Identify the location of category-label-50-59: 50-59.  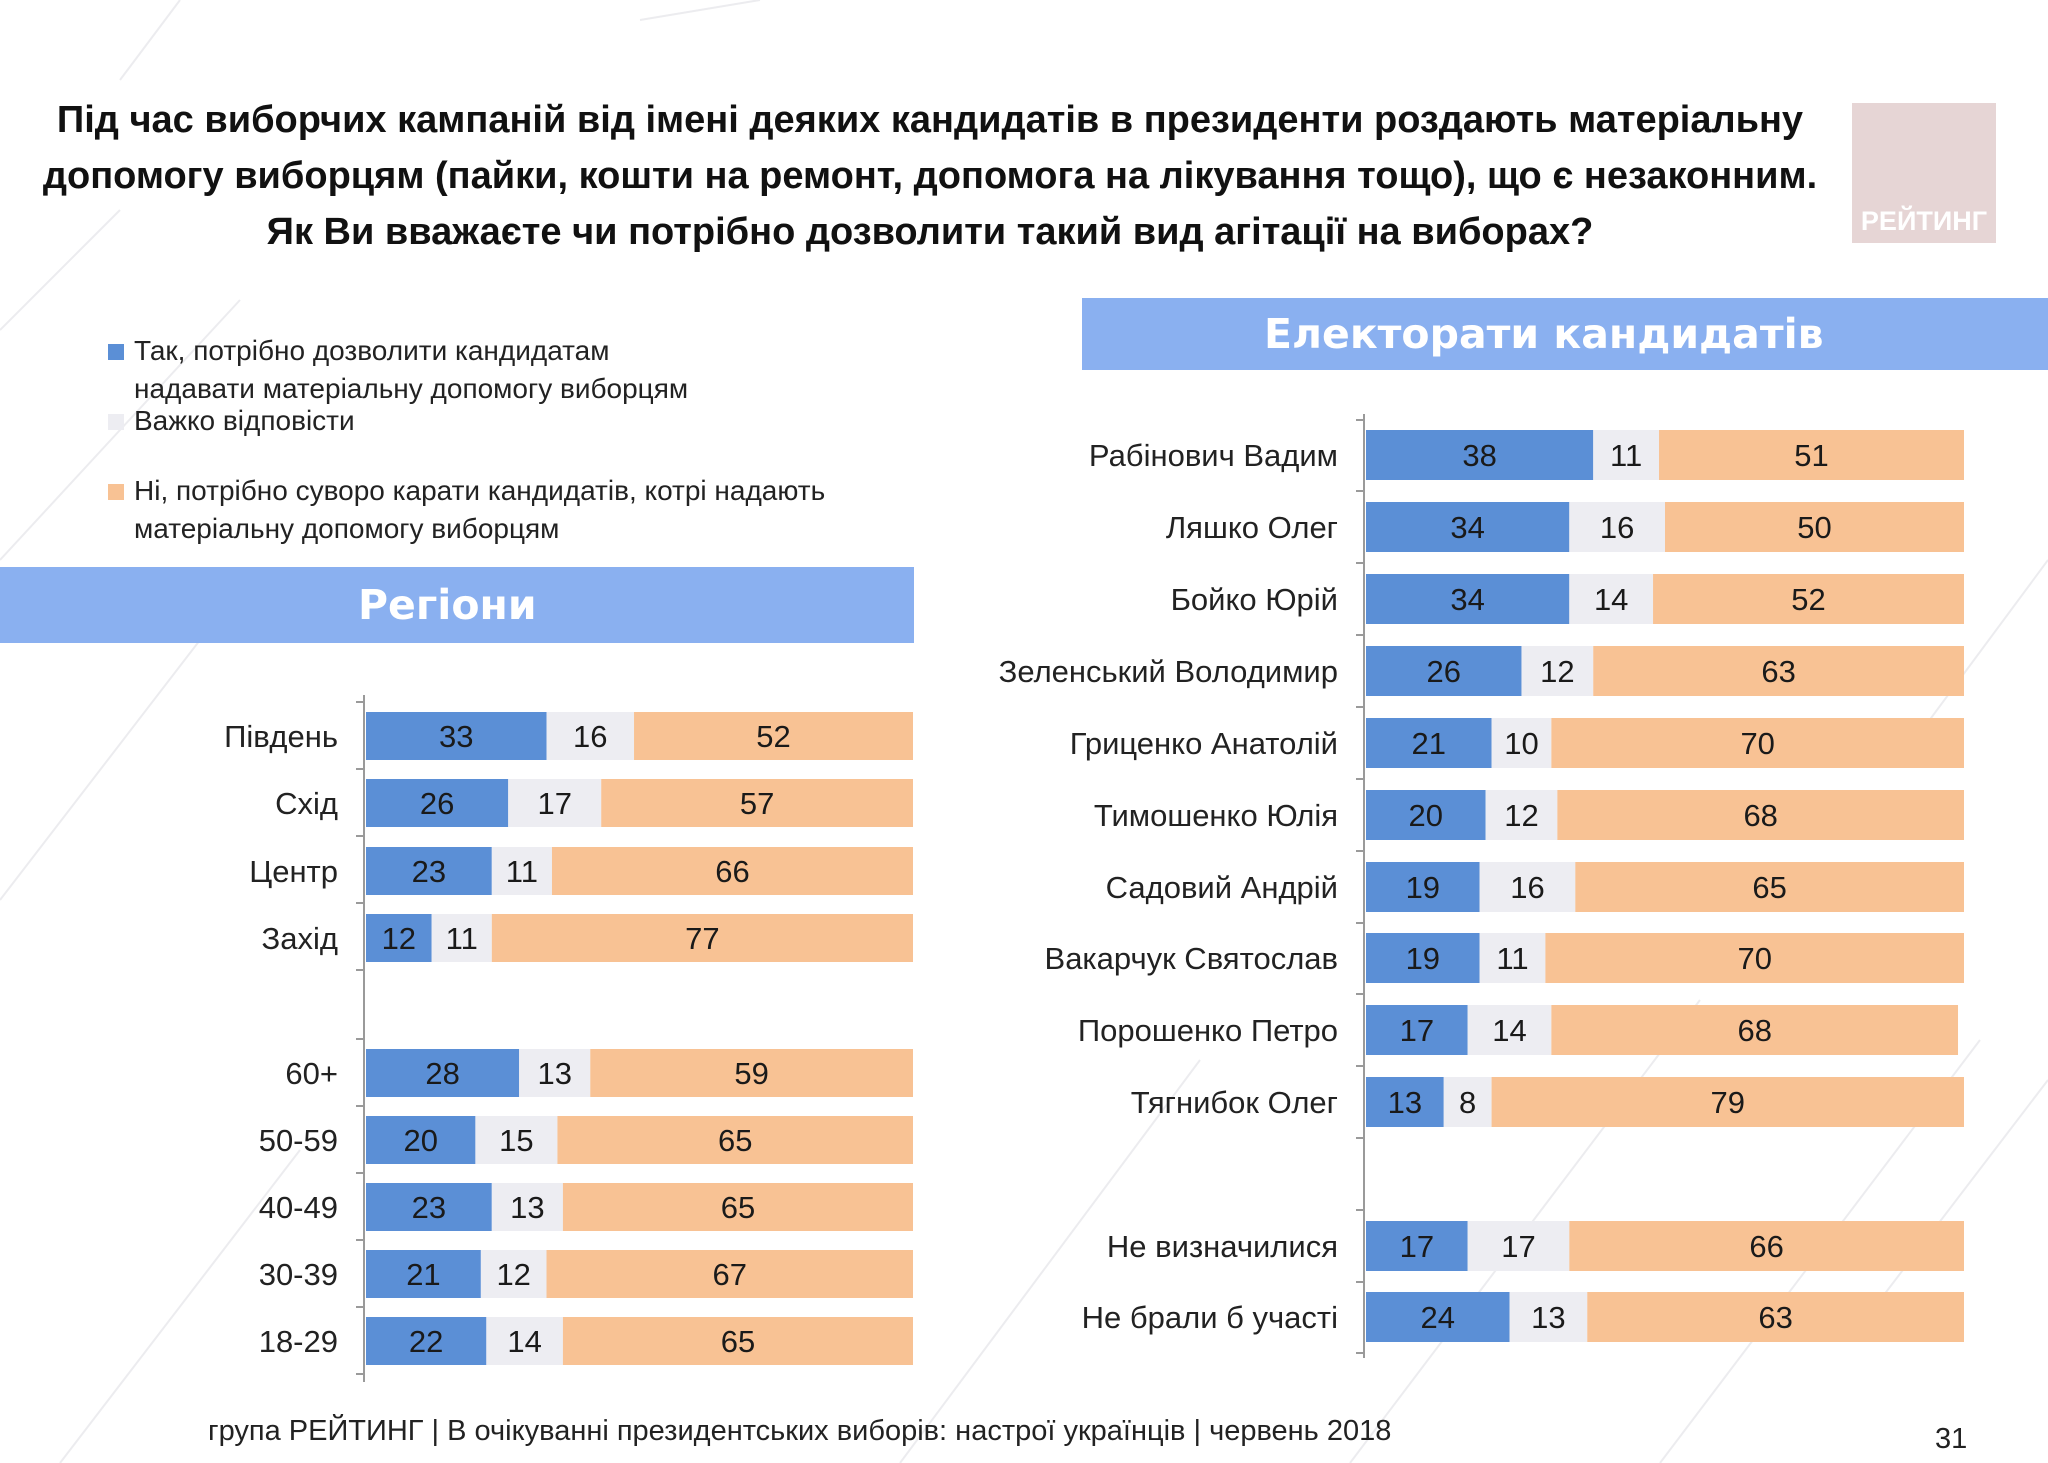
(298, 1140).